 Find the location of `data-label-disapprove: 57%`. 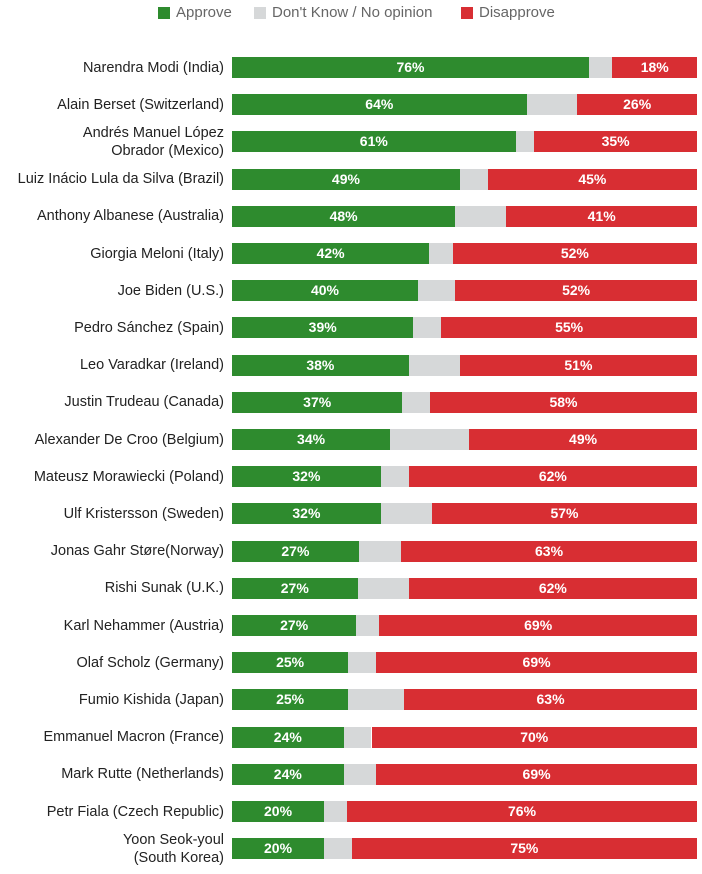

data-label-disapprove: 57% is located at coordinates (564, 513).